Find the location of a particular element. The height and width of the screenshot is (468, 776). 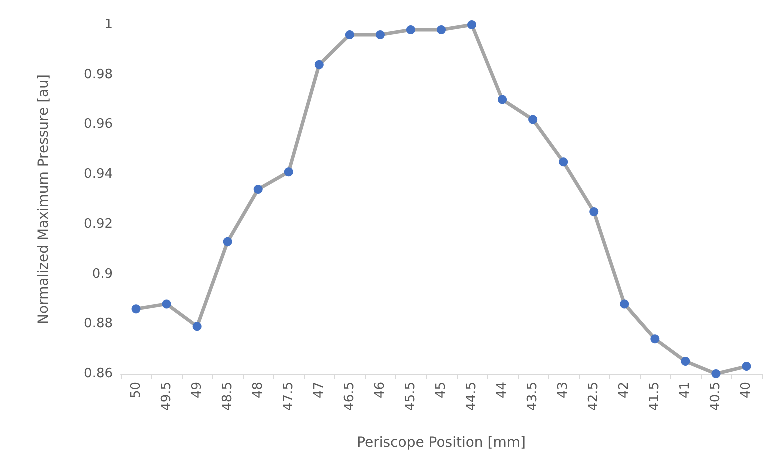

x-tick-label: 44 is located at coordinates (502, 390).